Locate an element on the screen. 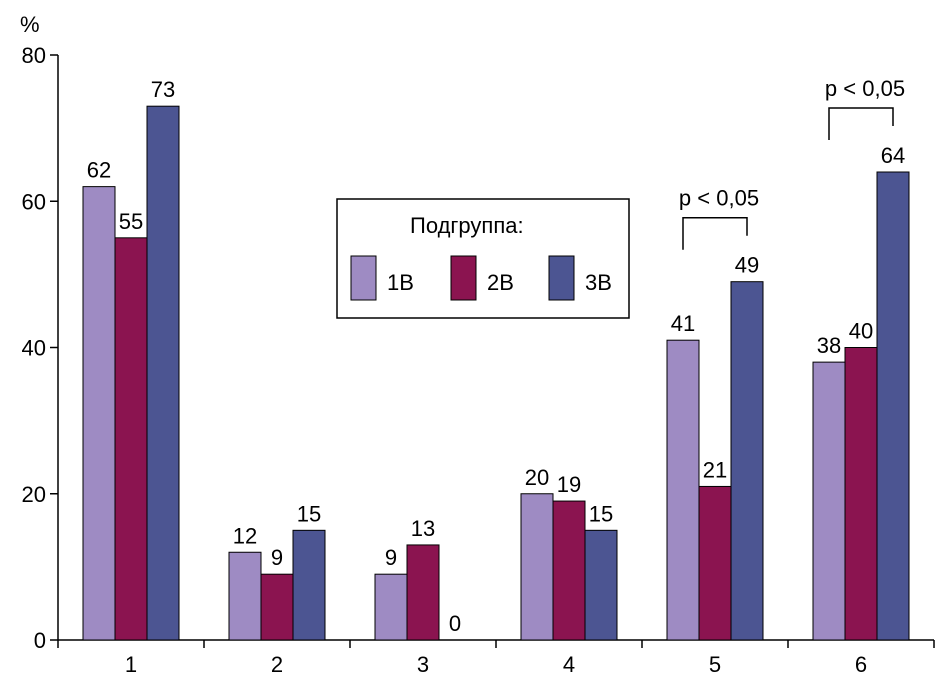 The image size is (936, 675). y-tick-label: 40 is located at coordinates (34, 348).